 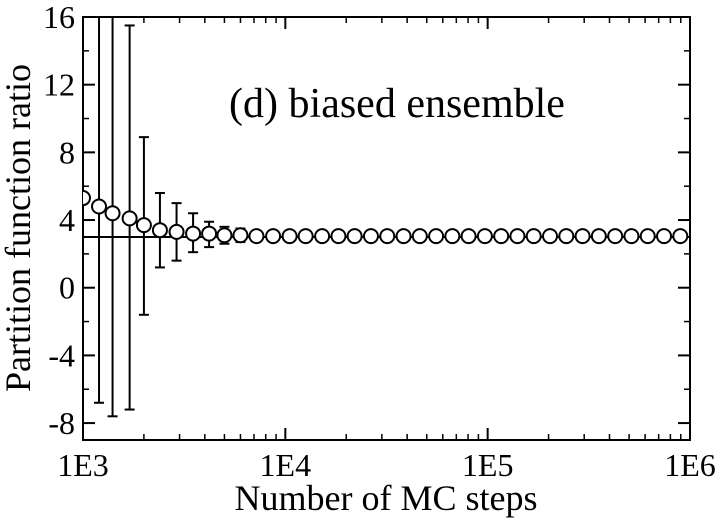 What do you see at coordinates (59, 17) in the screenshot?
I see `y-tick-label: 16` at bounding box center [59, 17].